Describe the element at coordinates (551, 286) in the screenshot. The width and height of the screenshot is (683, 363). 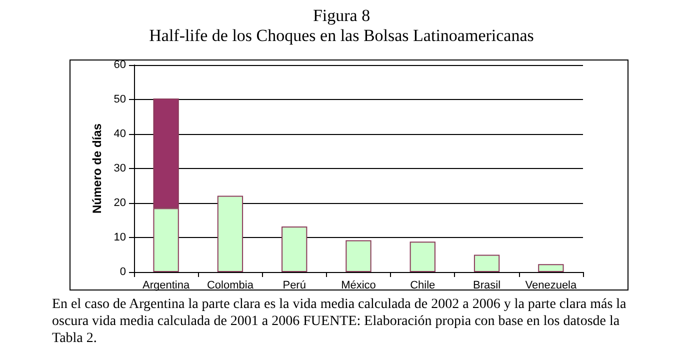
I see `x-tick-label: Venezuela` at that location.